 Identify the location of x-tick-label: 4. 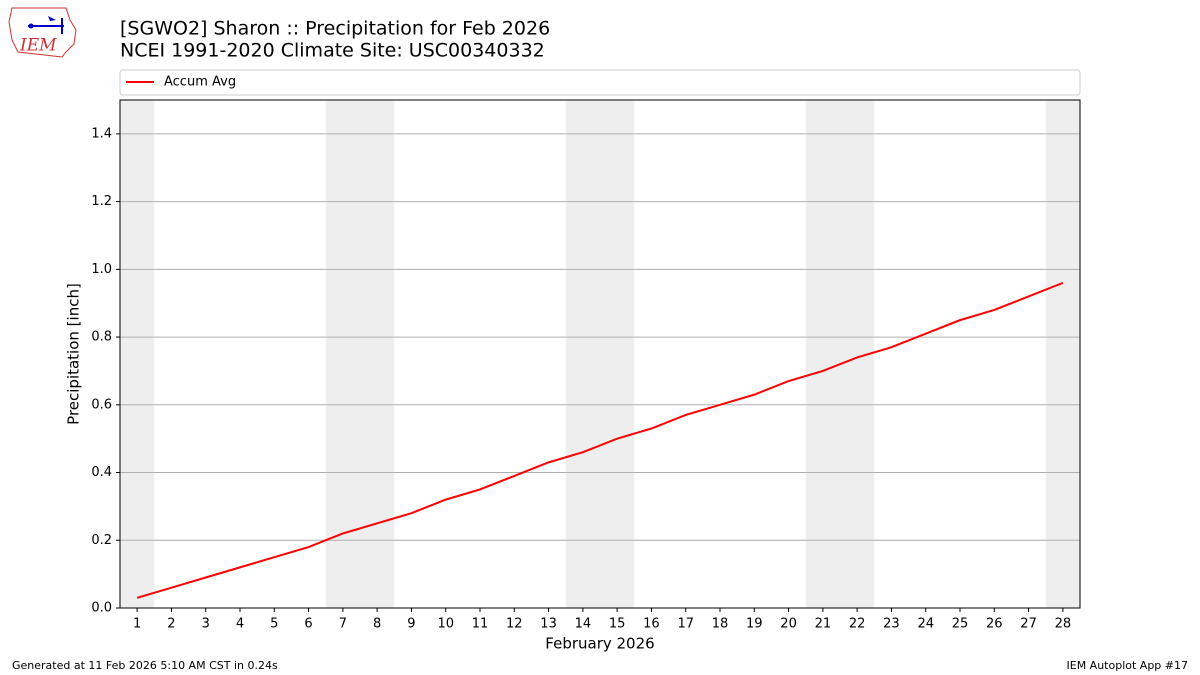
(240, 624).